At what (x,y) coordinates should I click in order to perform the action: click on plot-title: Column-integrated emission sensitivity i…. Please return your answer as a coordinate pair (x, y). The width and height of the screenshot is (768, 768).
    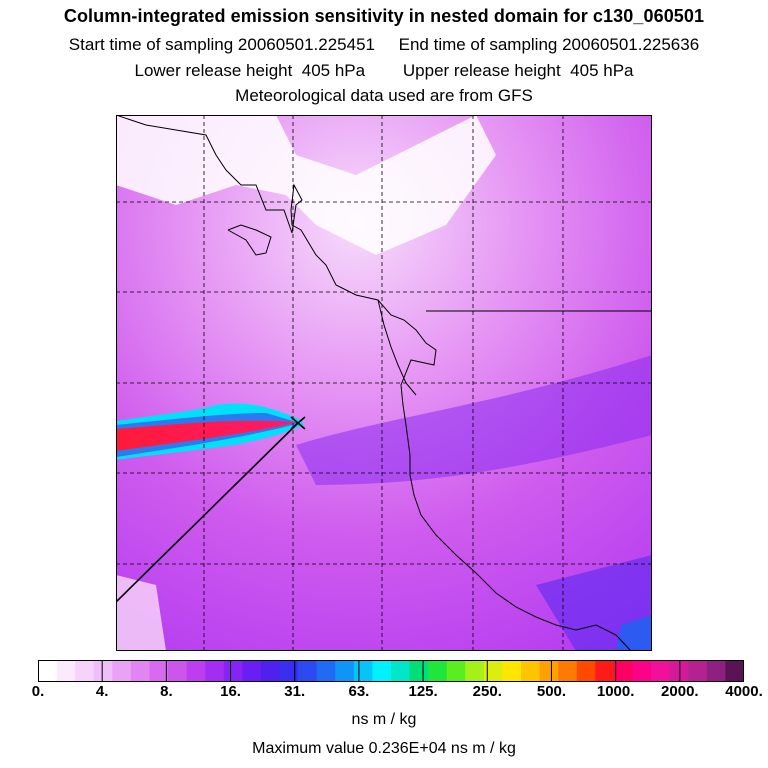
    Looking at the image, I should click on (384, 16).